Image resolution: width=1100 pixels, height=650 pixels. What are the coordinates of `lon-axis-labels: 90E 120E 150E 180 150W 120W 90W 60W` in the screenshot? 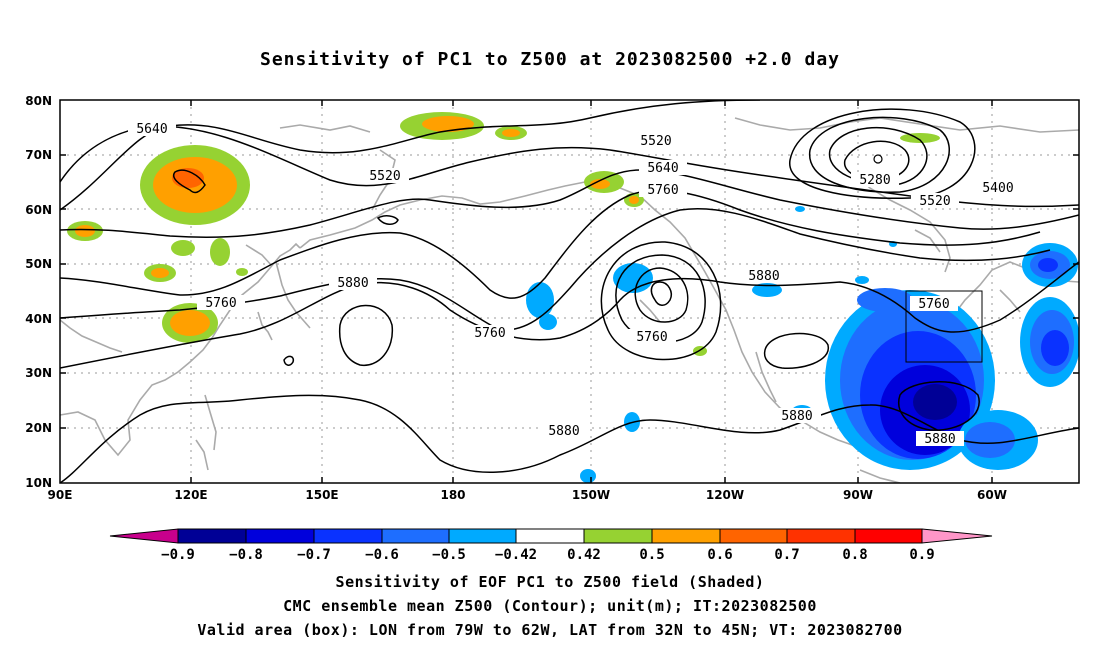 It's located at (527, 495).